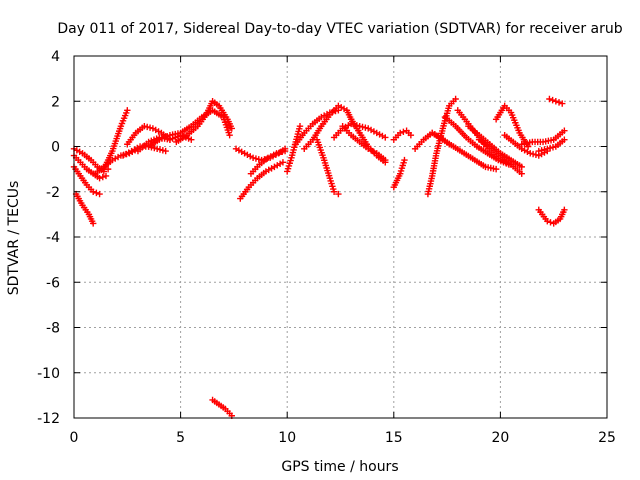 The height and width of the screenshot is (480, 640). I want to click on x-axis-label: GPS time / hours, so click(339, 467).